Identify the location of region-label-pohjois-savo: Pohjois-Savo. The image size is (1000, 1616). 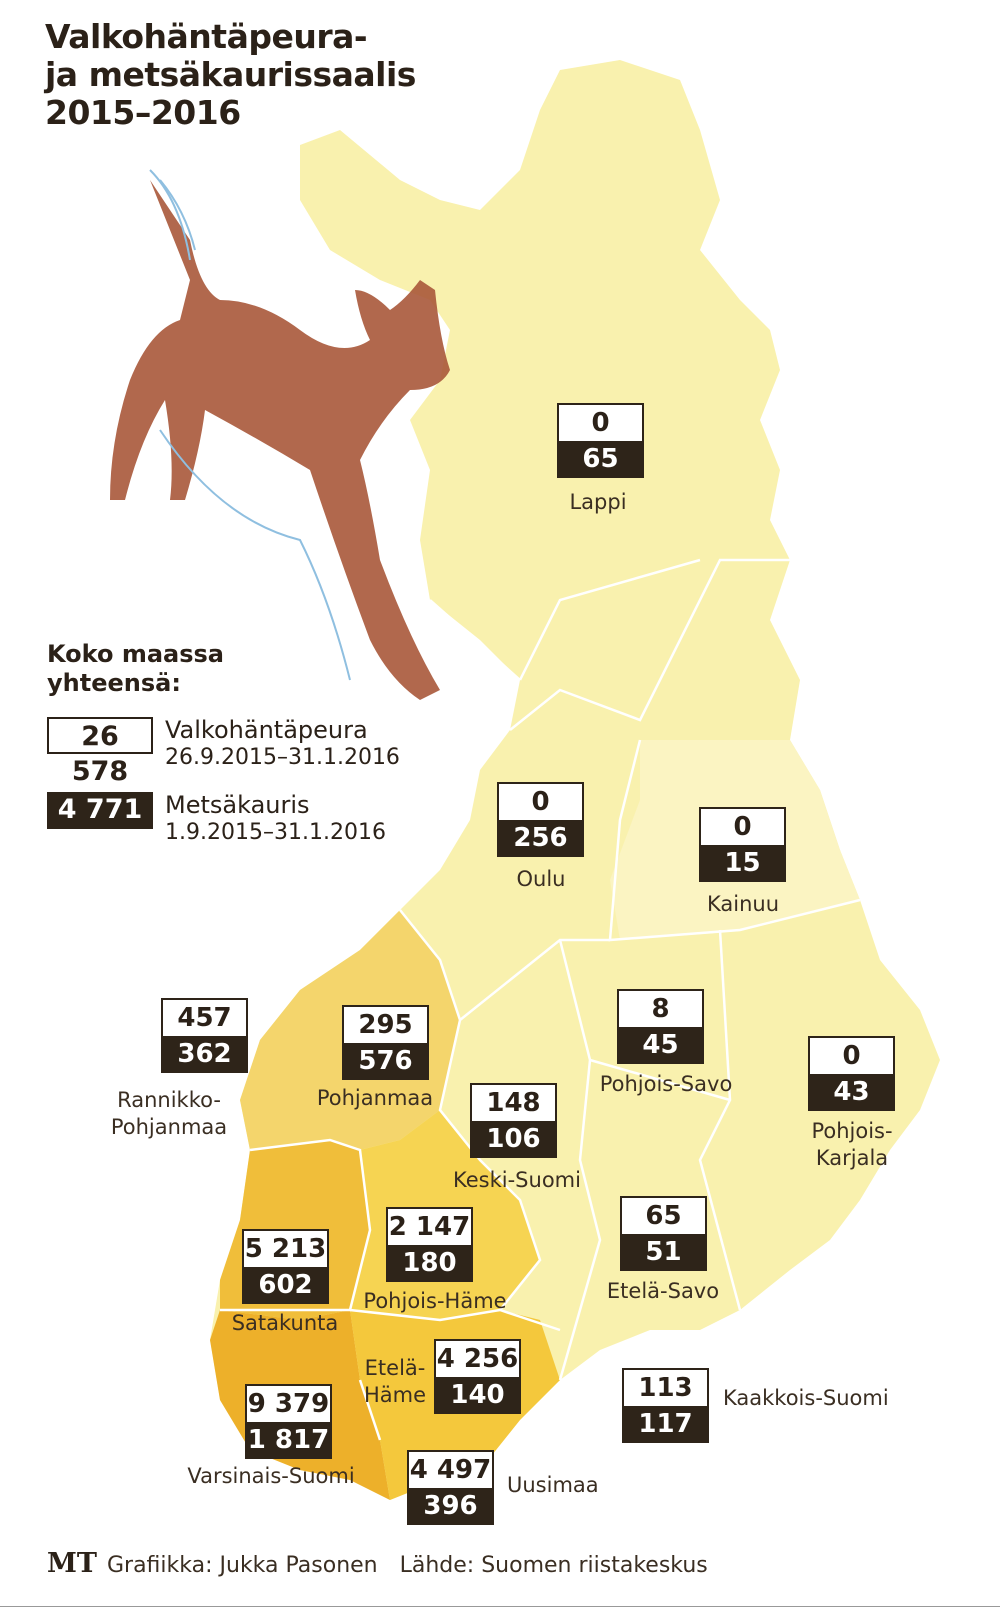
(666, 1084).